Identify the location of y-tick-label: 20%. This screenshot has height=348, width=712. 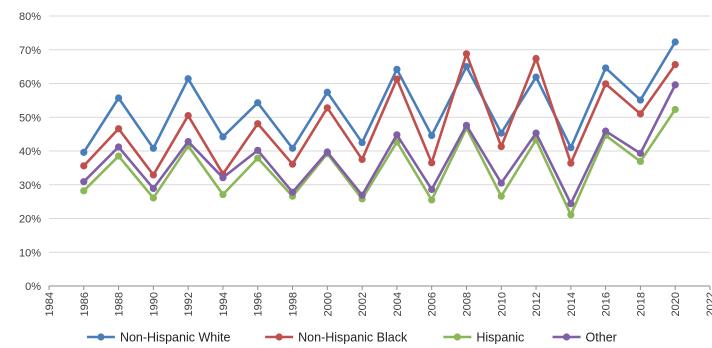
(30, 220).